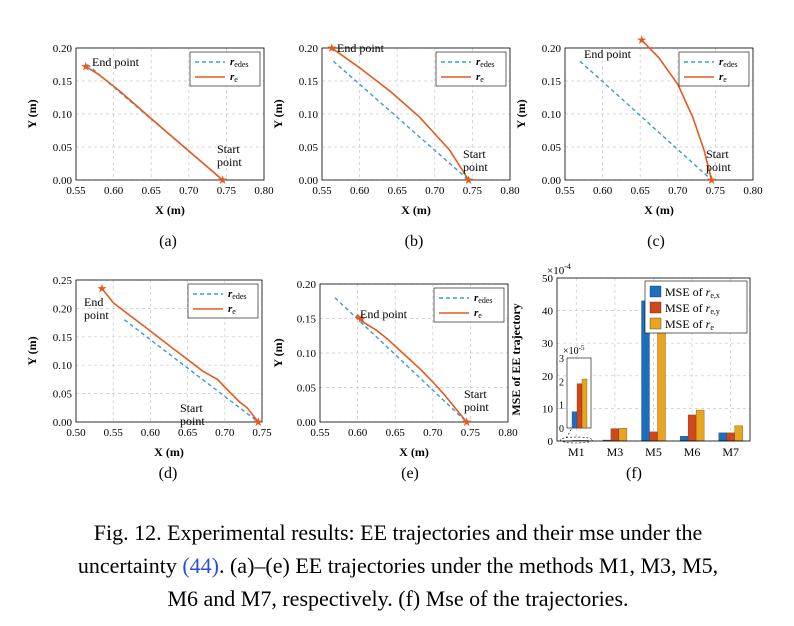  Describe the element at coordinates (548, 344) in the screenshot. I see `y-tick-label: 30` at that location.